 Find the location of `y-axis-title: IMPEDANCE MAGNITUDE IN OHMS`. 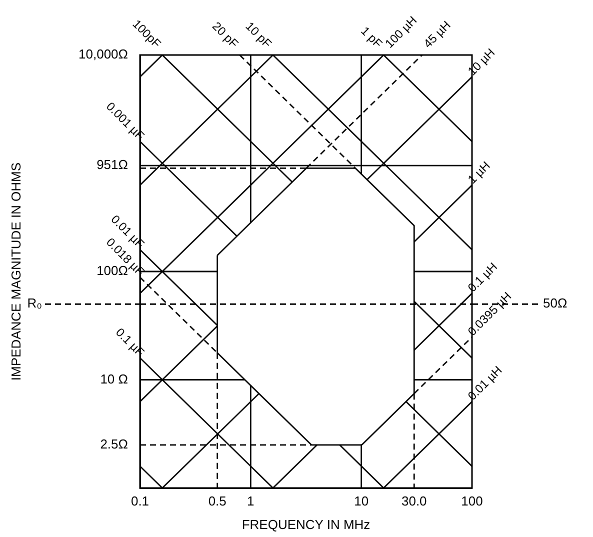

y-axis-title: IMPEDANCE MAGNITUDE IN OHMS is located at coordinates (16, 271).